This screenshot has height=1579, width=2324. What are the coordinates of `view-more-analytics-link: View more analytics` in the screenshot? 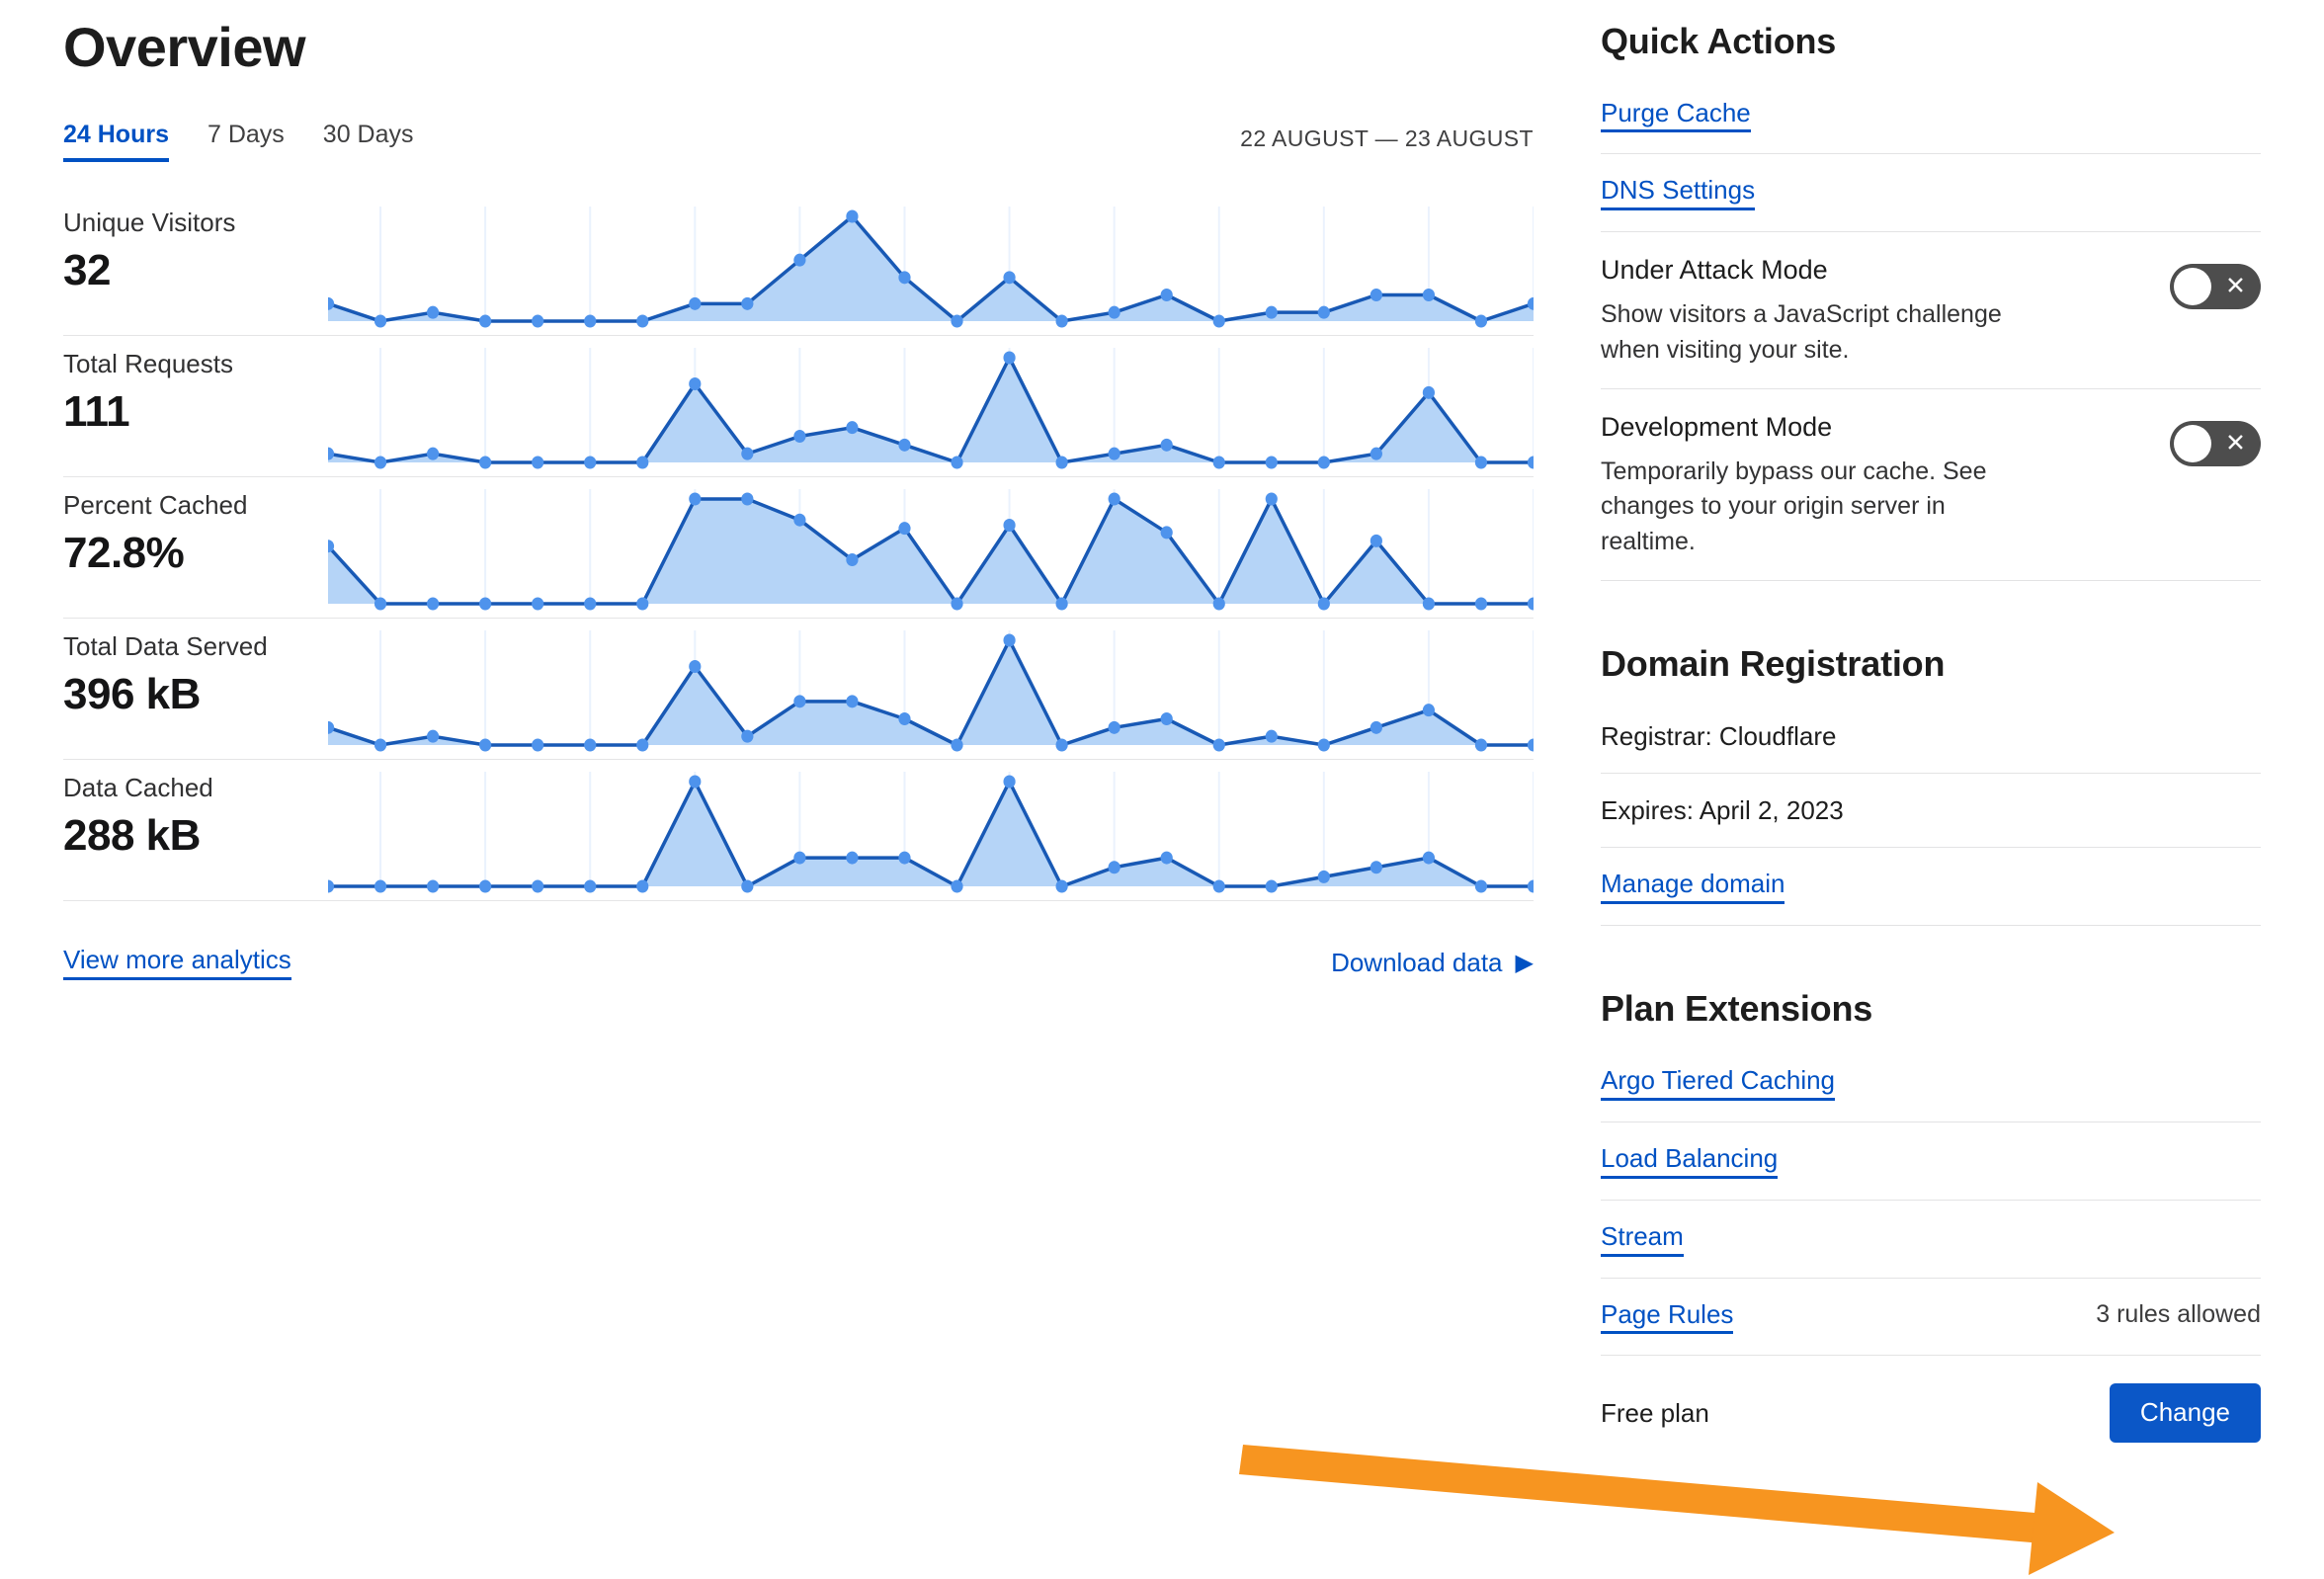 It's located at (177, 963).